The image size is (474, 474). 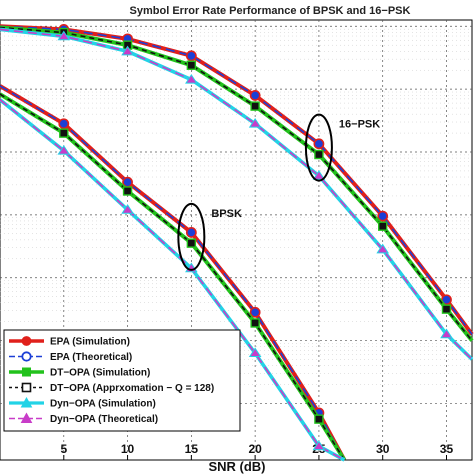 I want to click on x-tick-label: 5, so click(x=63, y=449).